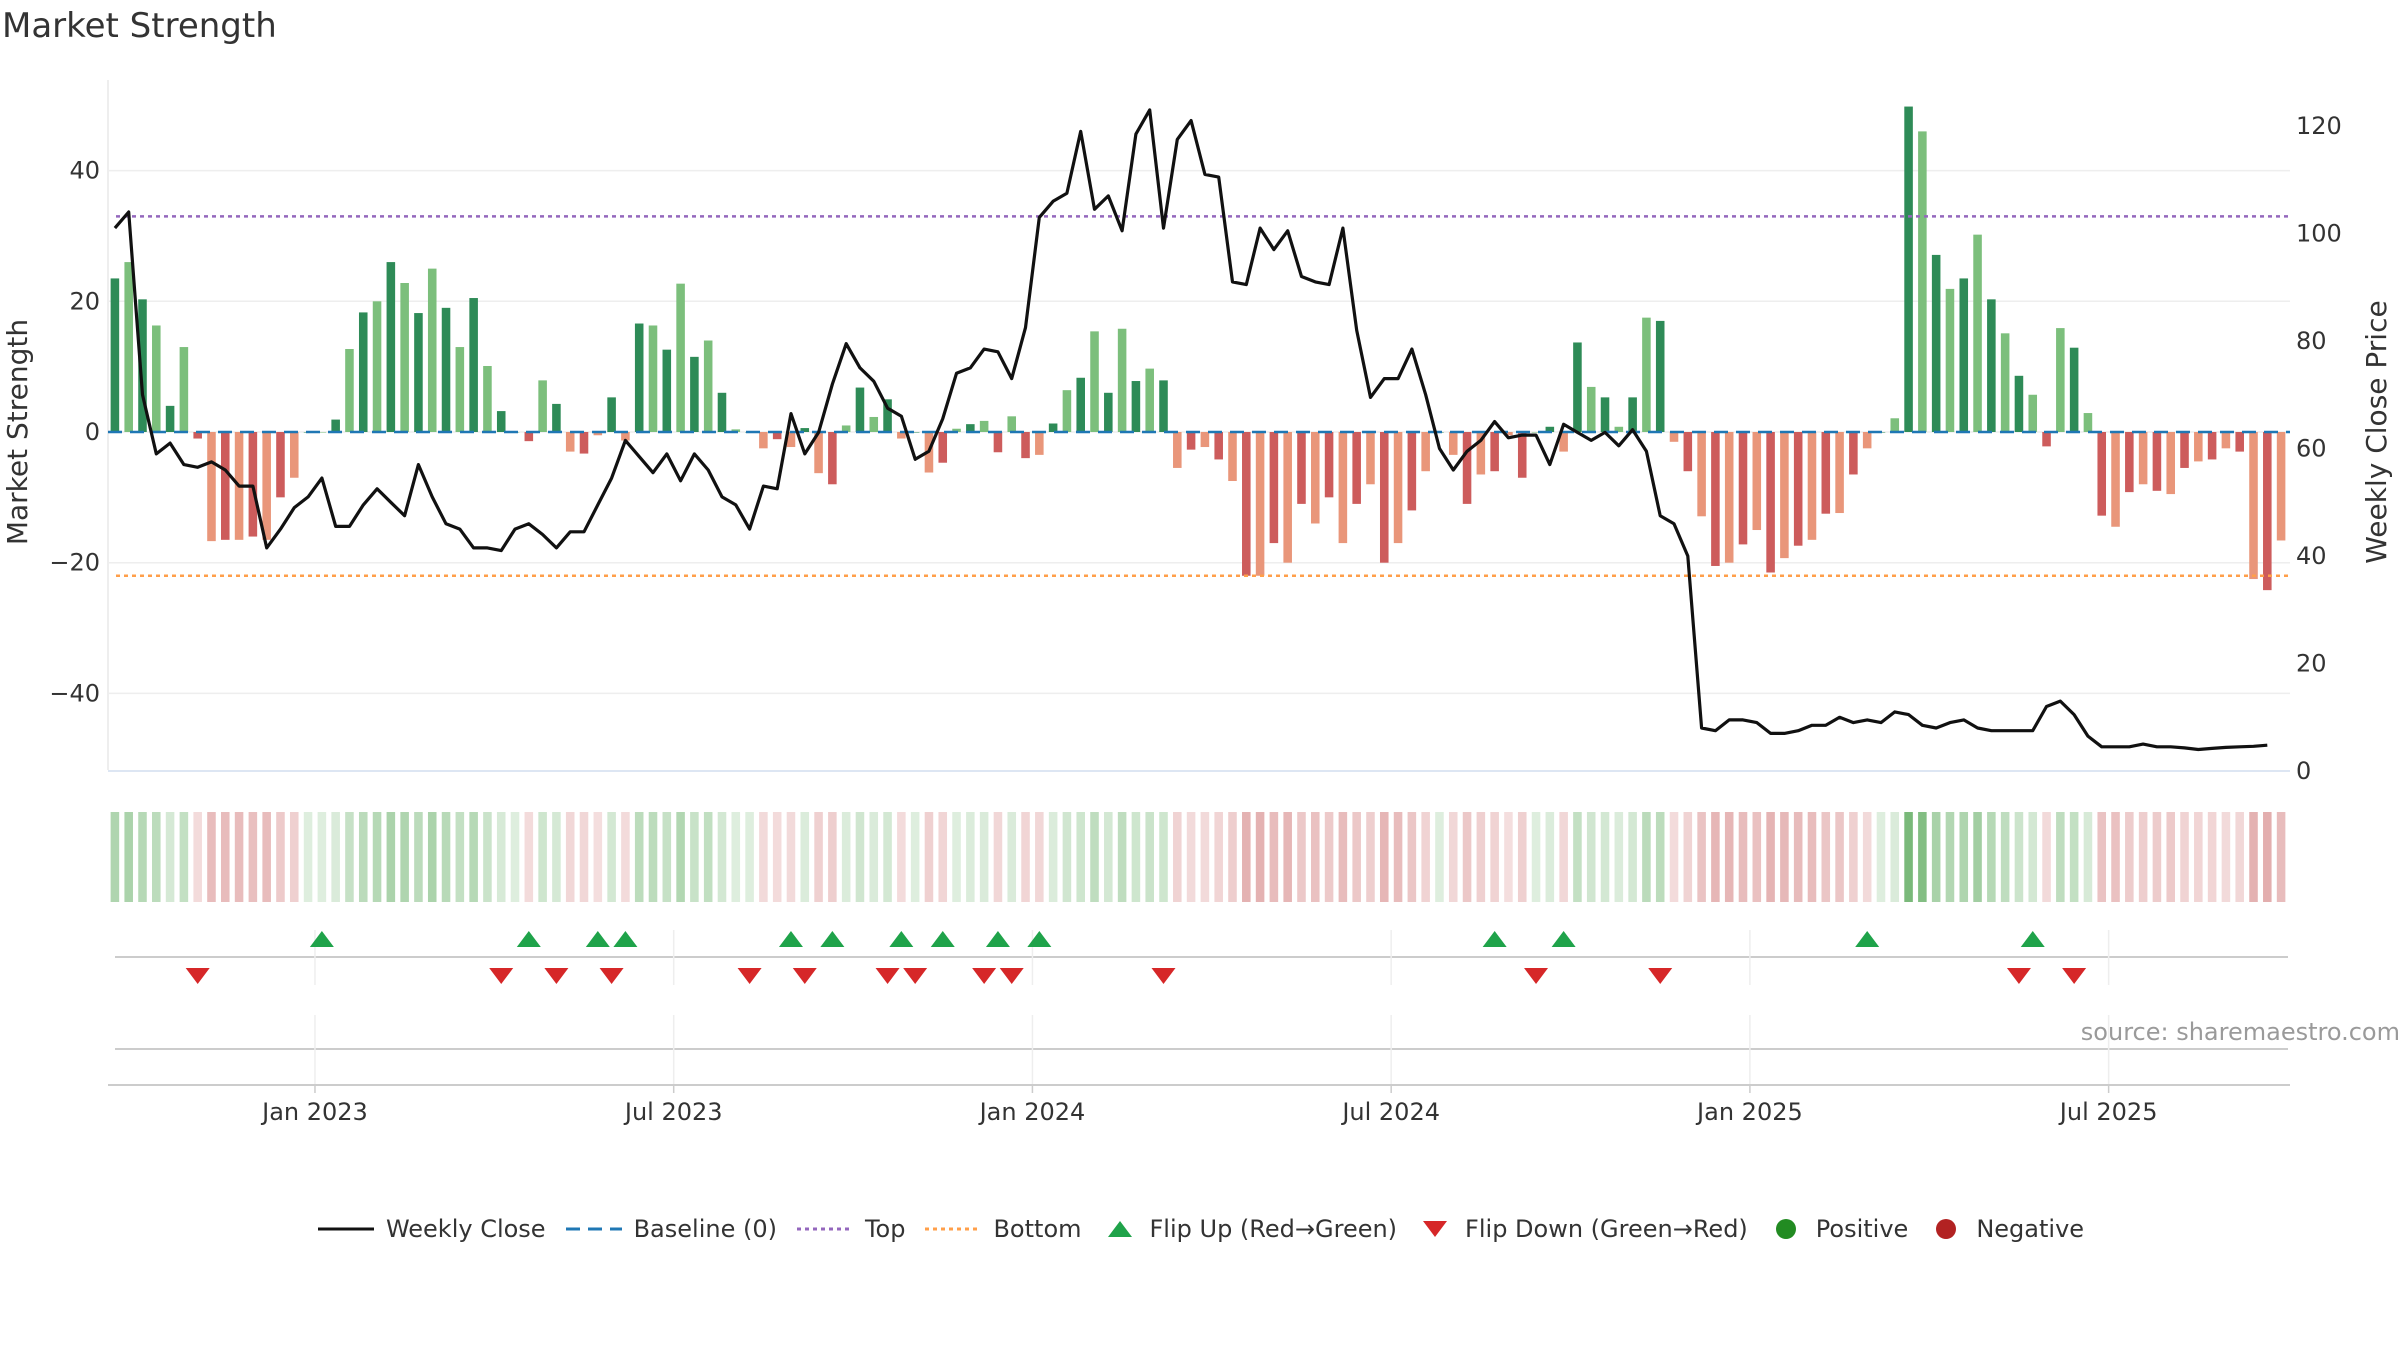  I want to click on legend-label: Top, so click(885, 1229).